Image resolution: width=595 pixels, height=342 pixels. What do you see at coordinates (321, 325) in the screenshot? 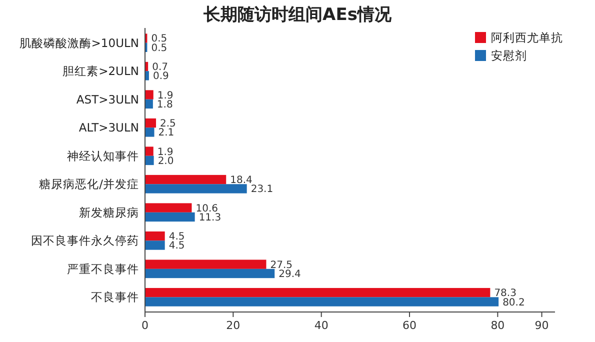
I see `x-tick-label: 40` at bounding box center [321, 325].